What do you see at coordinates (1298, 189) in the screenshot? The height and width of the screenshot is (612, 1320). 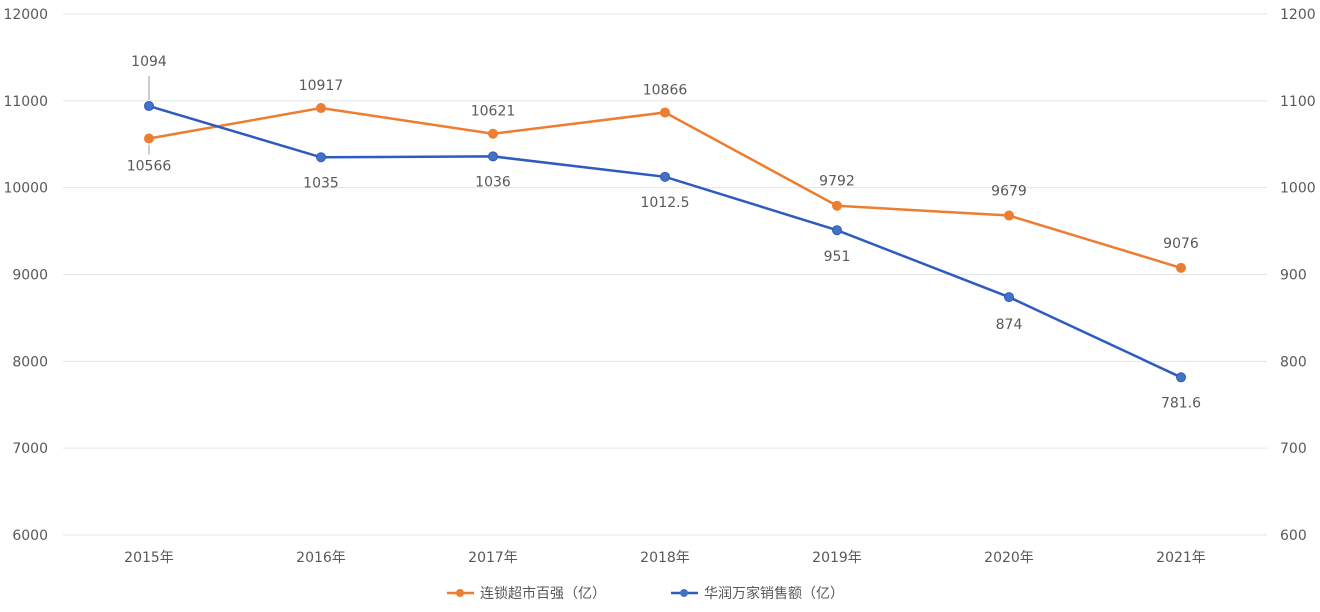 I see `right-tick-label: 1000` at bounding box center [1298, 189].